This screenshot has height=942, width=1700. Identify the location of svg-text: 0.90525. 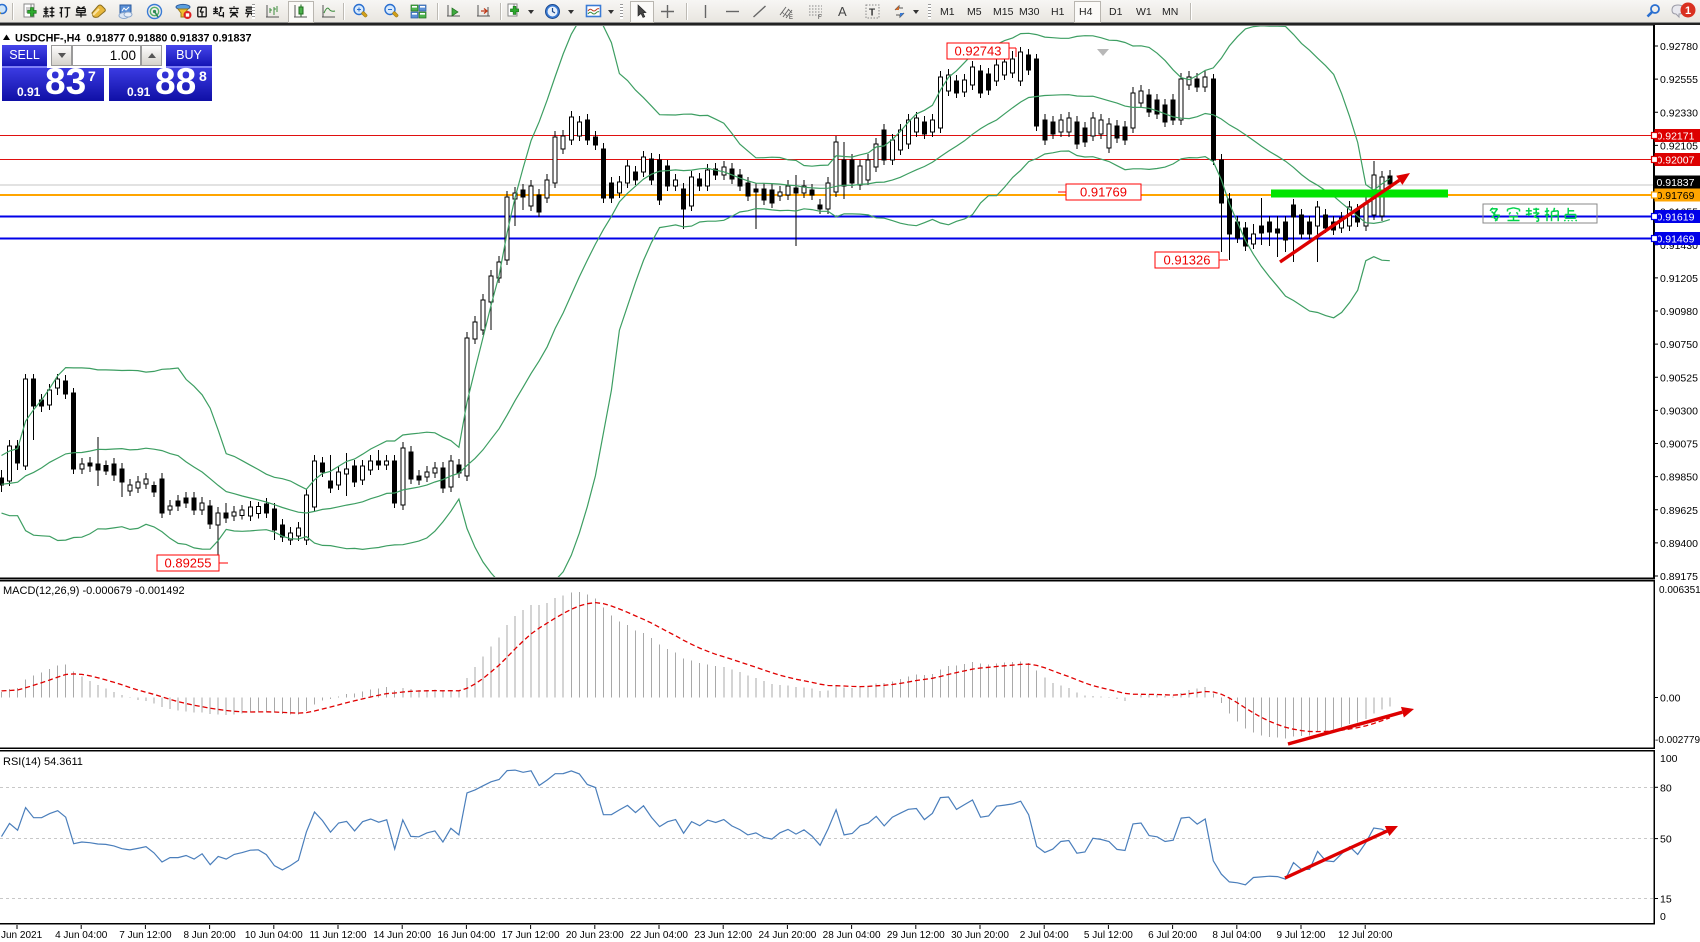
(1679, 378).